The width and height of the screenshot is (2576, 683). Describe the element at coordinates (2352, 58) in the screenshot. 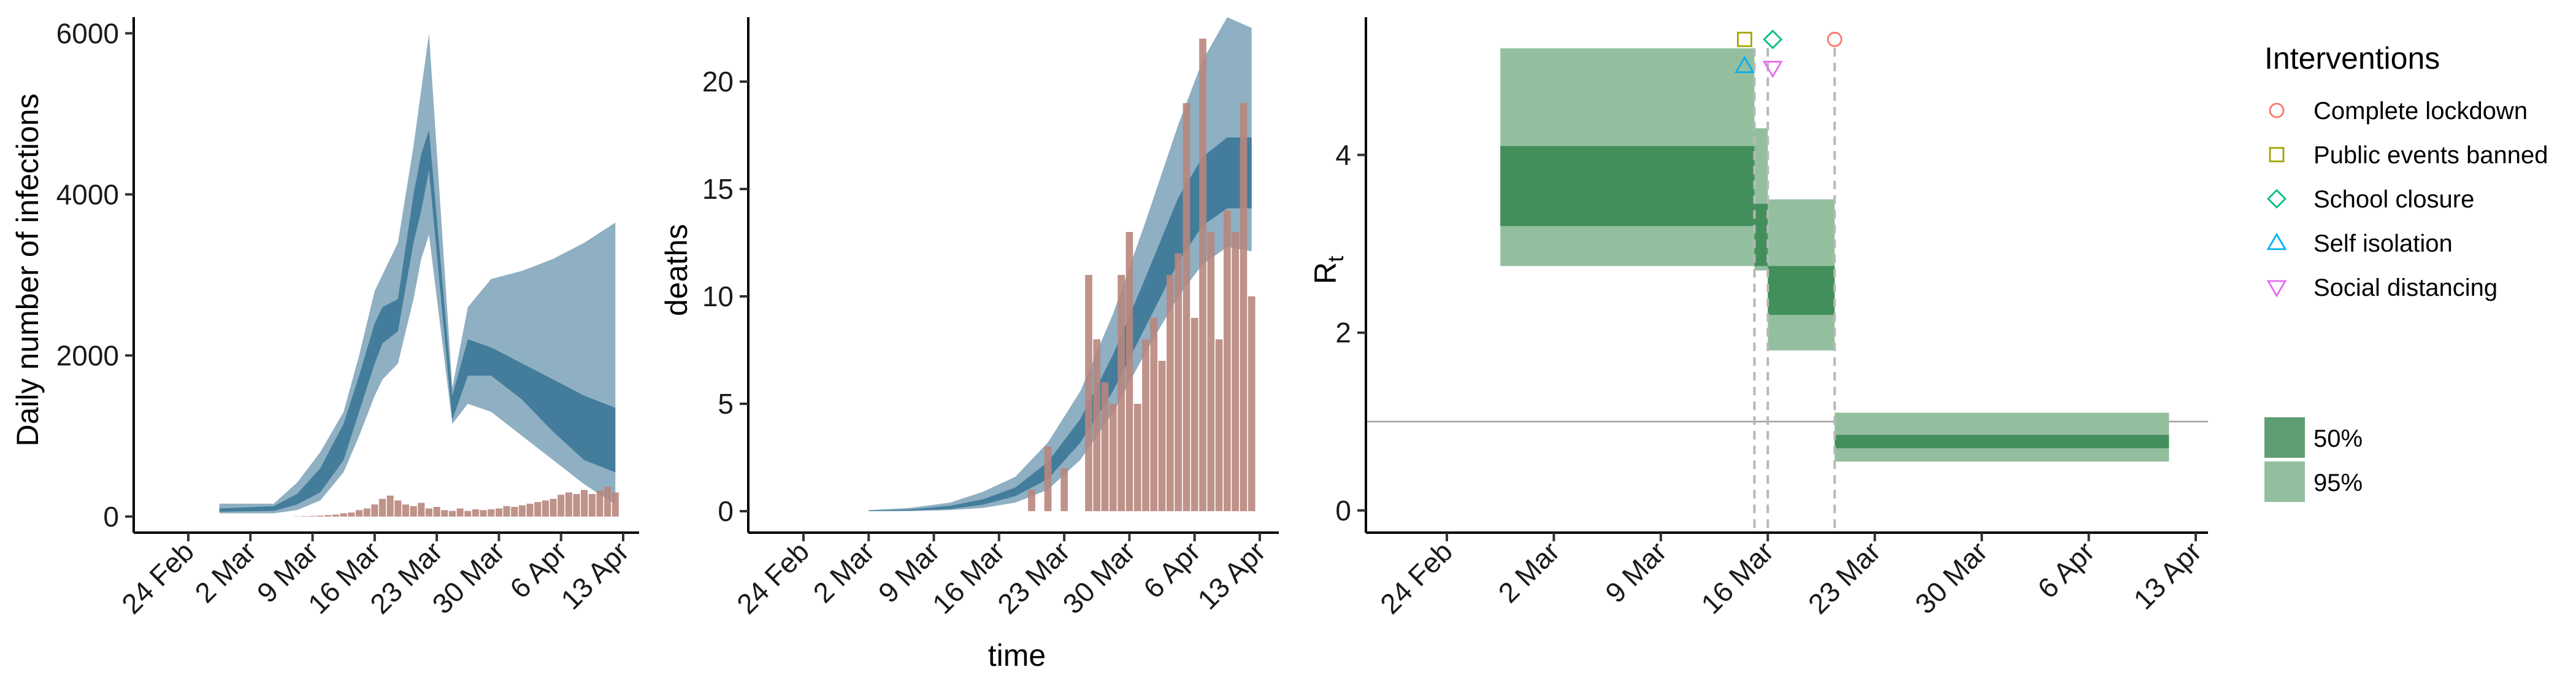

I see `legend-title: Interventions` at that location.